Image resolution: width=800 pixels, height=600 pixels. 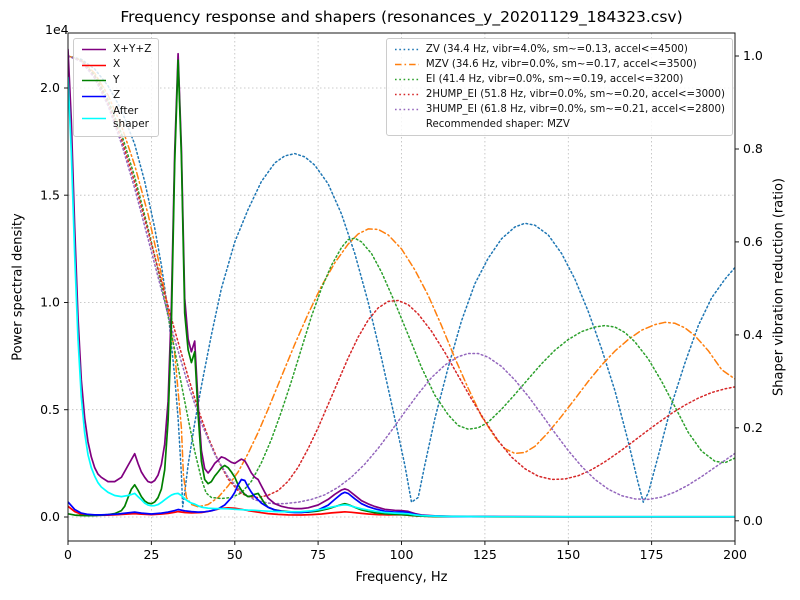 I want to click on legend-label: After shaper, so click(x=131, y=117).